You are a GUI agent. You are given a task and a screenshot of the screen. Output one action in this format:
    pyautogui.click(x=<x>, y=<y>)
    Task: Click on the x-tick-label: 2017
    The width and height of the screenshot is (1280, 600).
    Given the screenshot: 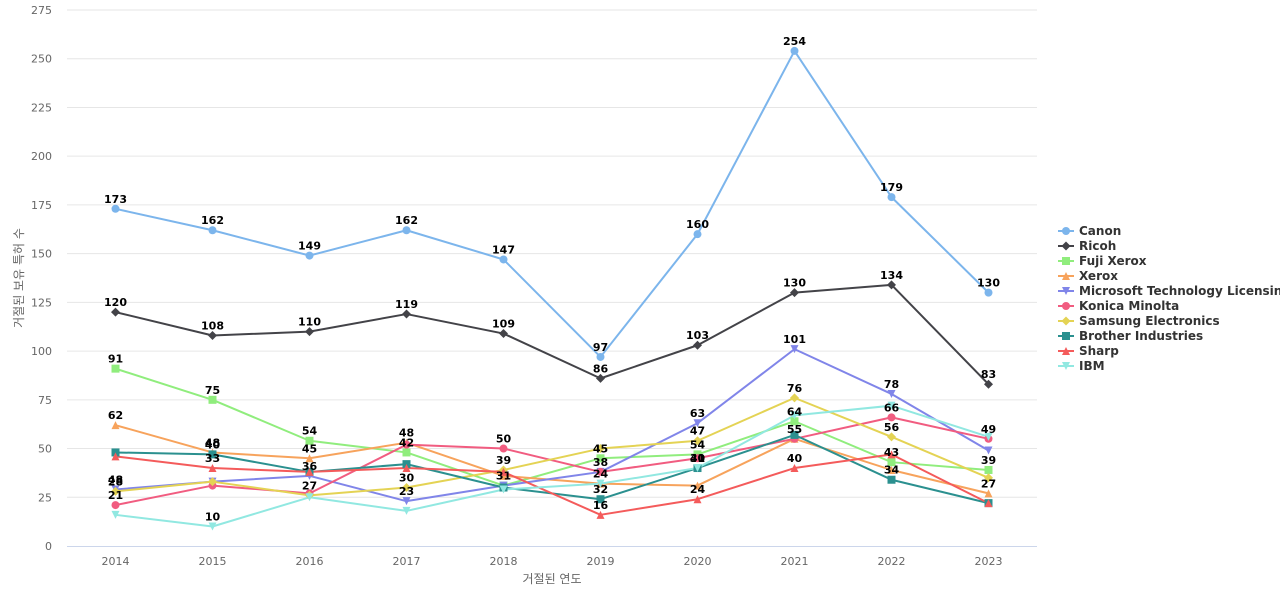 What is the action you would take?
    pyautogui.click(x=407, y=561)
    